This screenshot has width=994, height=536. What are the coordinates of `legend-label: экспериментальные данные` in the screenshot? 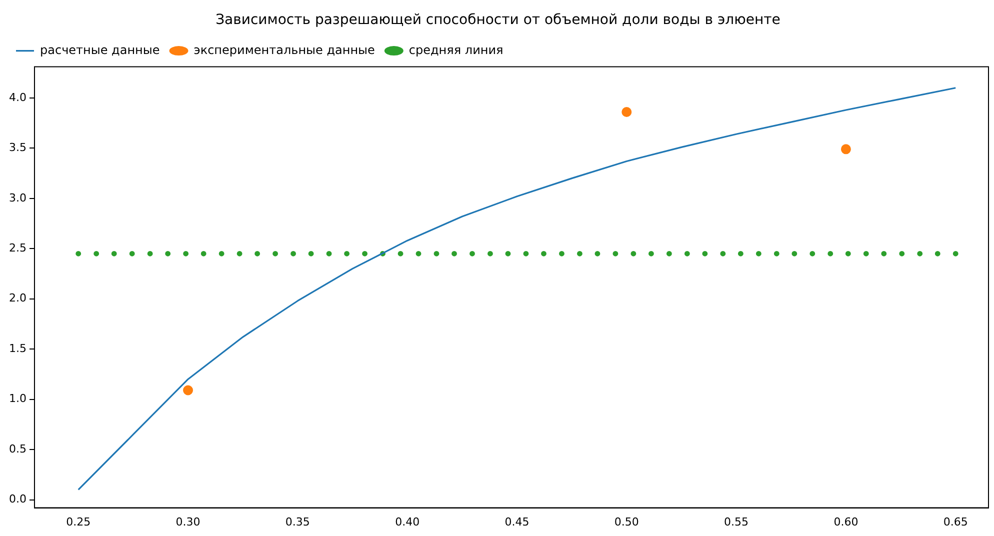 It's located at (284, 49).